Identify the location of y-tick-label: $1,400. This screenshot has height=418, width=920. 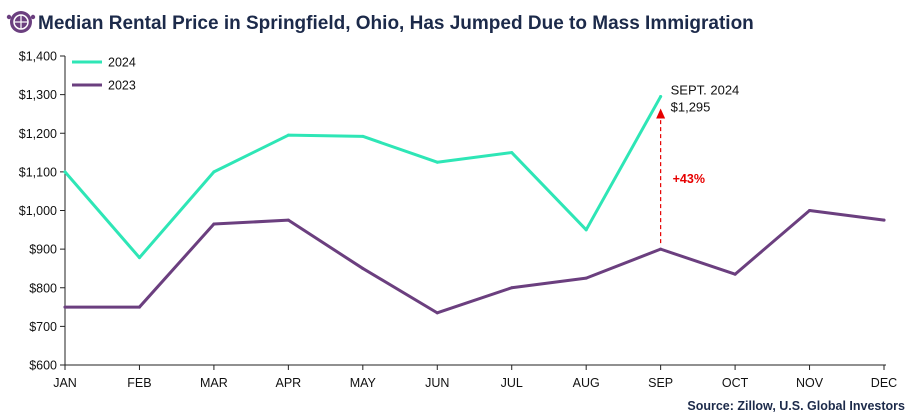
(38, 57).